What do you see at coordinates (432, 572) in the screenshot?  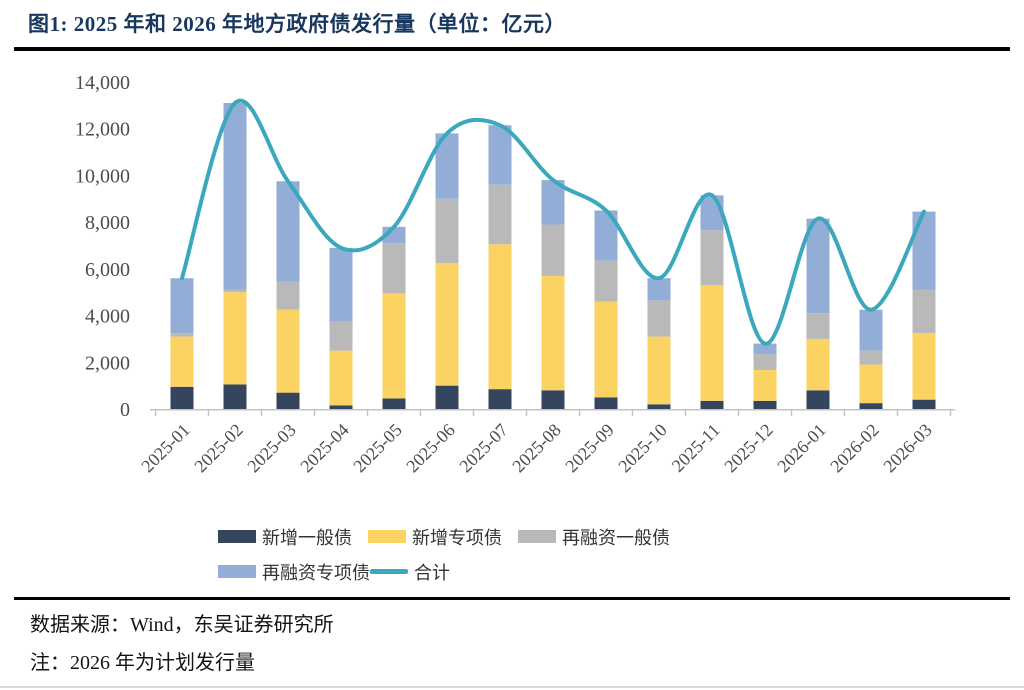 I see `legend-label: 合计` at bounding box center [432, 572].